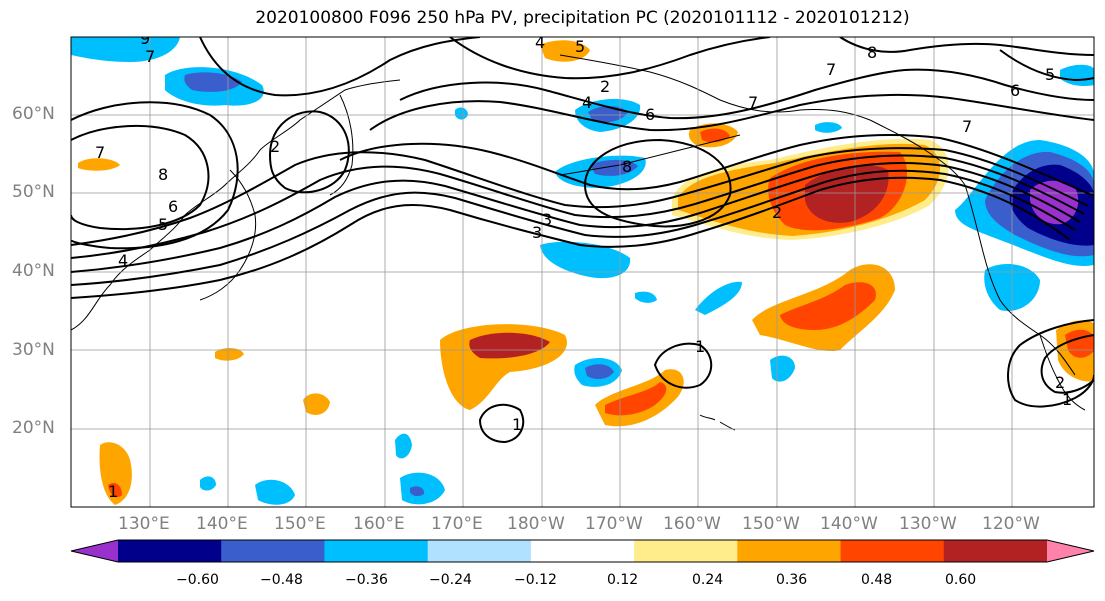 The height and width of the screenshot is (601, 1105). I want to click on precip-neg-bering-small, so click(828, 127).